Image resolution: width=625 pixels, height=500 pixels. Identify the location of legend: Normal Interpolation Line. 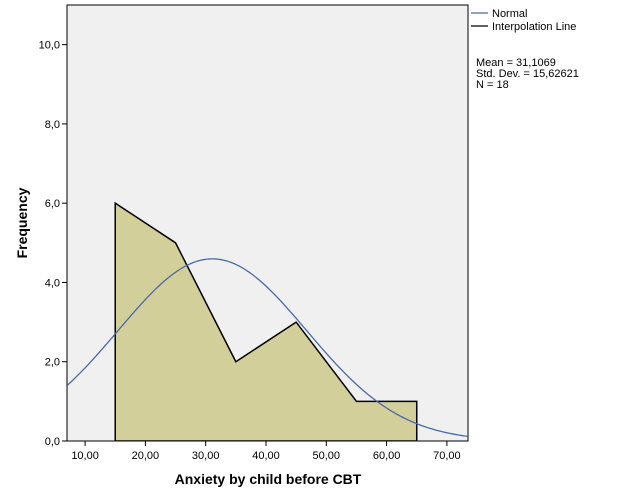
(523, 20).